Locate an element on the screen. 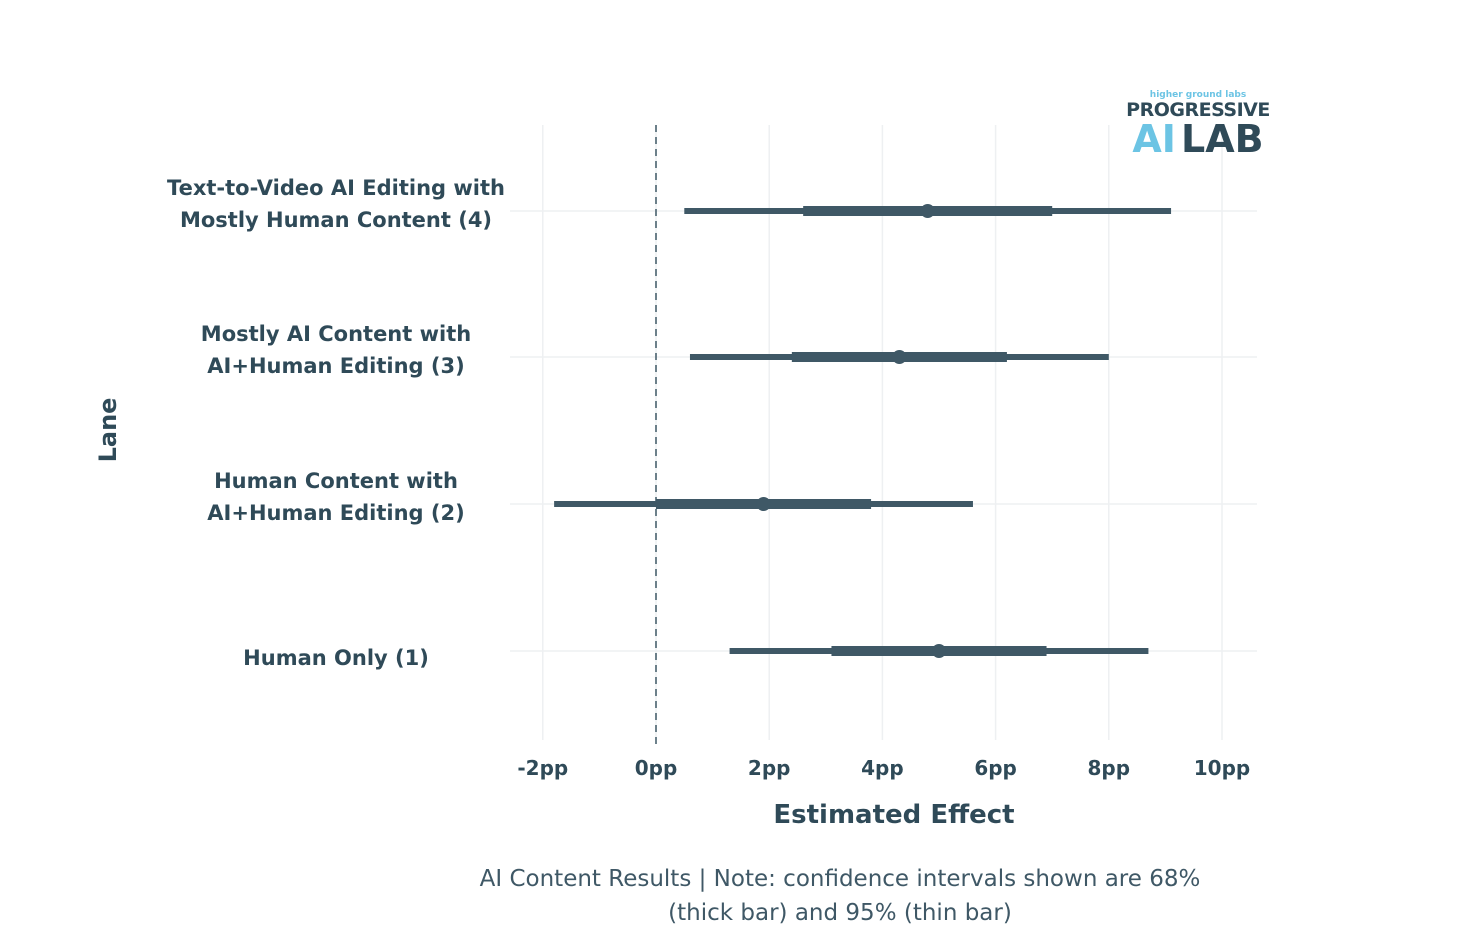  y-axis-title: Lane is located at coordinates (108, 430).